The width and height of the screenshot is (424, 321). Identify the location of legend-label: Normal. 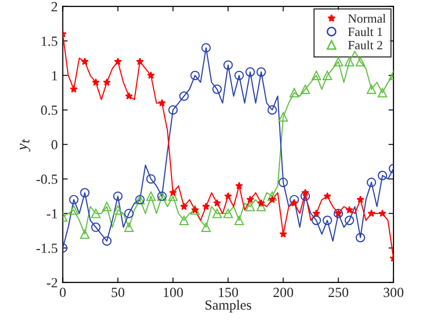
(367, 18).